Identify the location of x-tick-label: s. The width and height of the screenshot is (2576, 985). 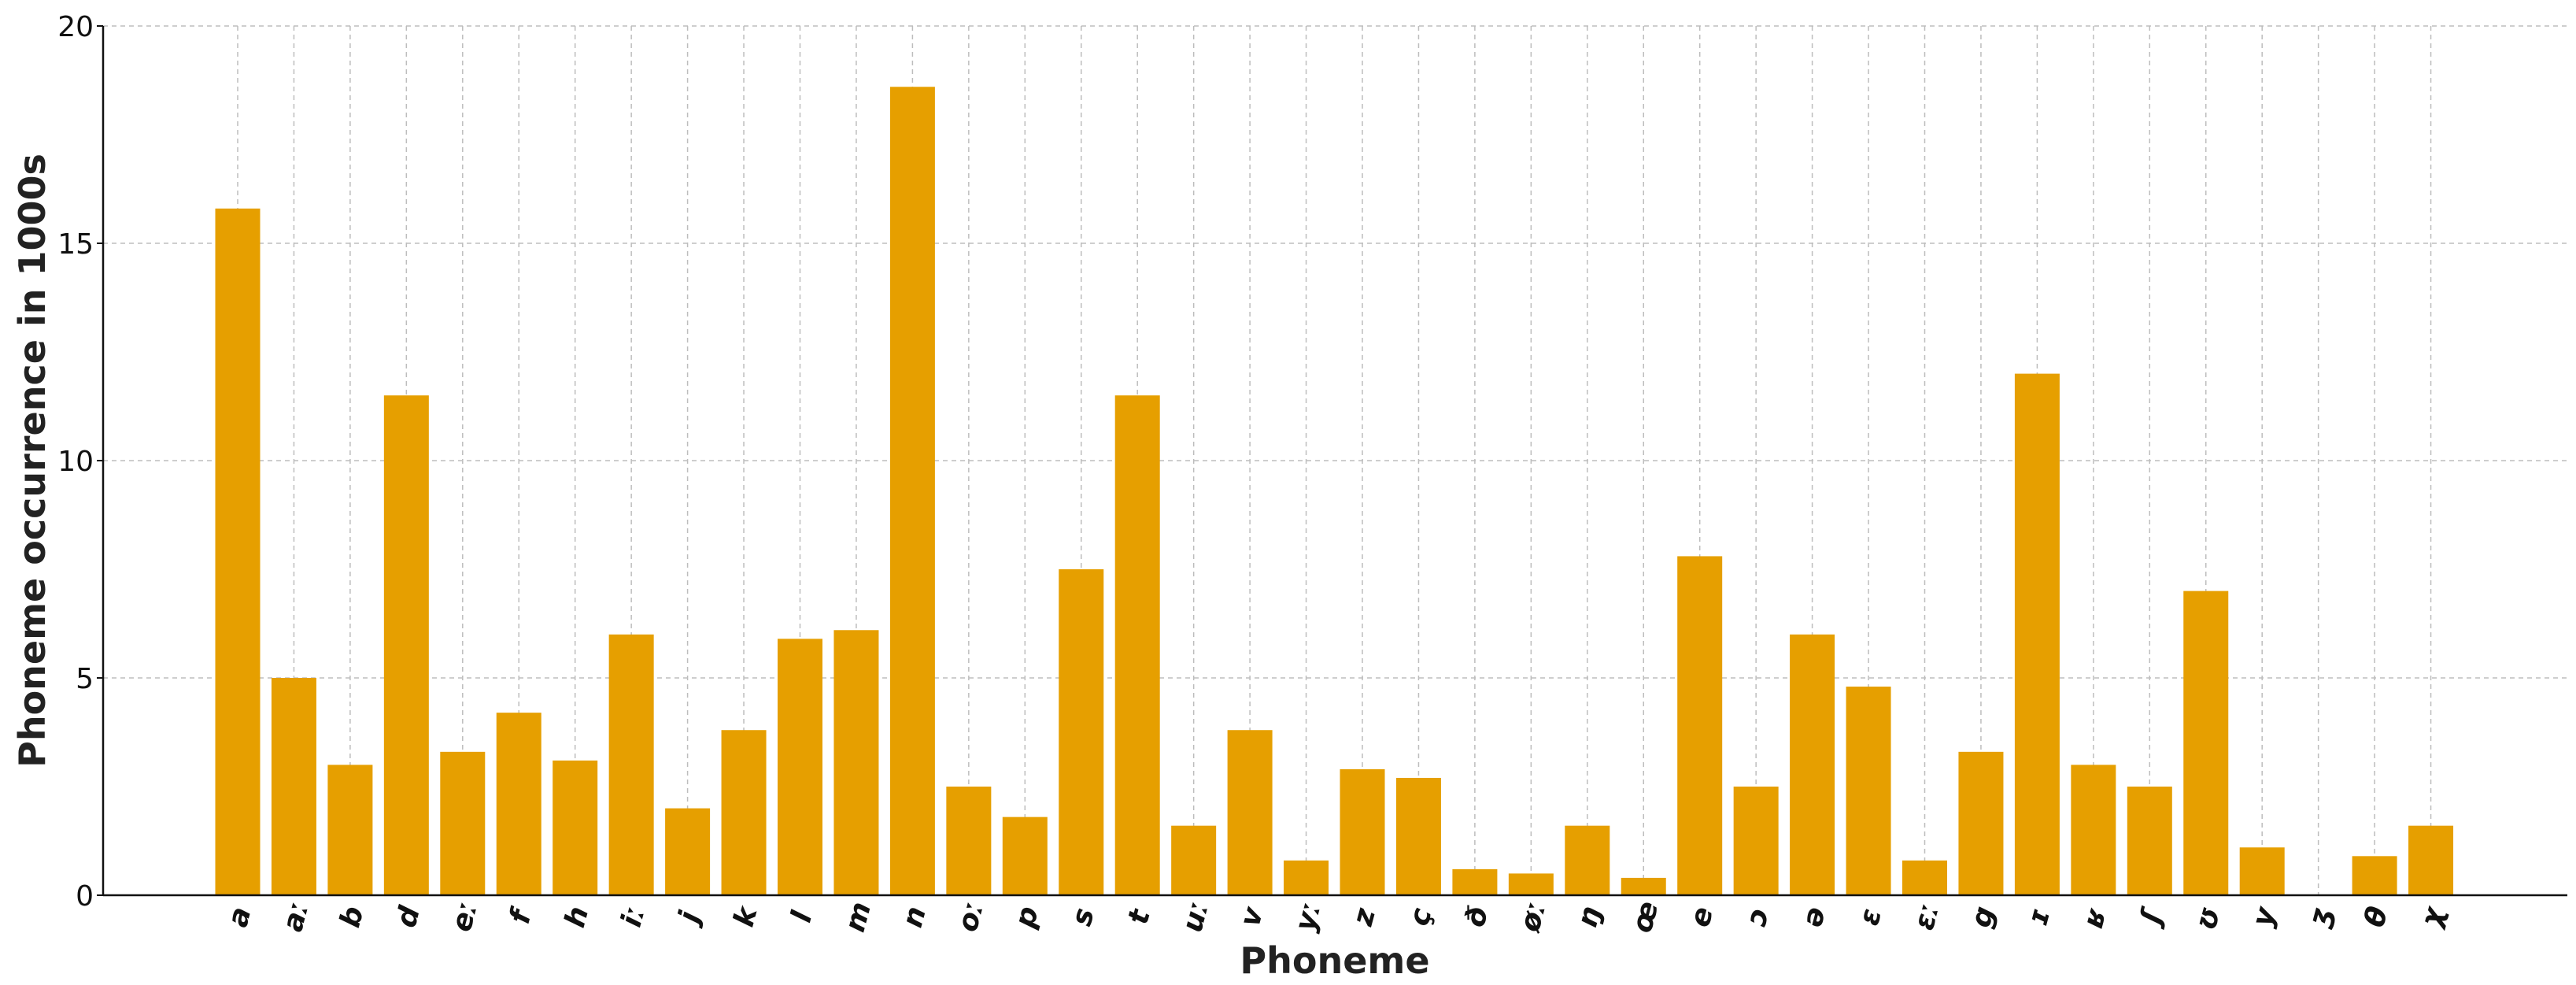
(1083, 917).